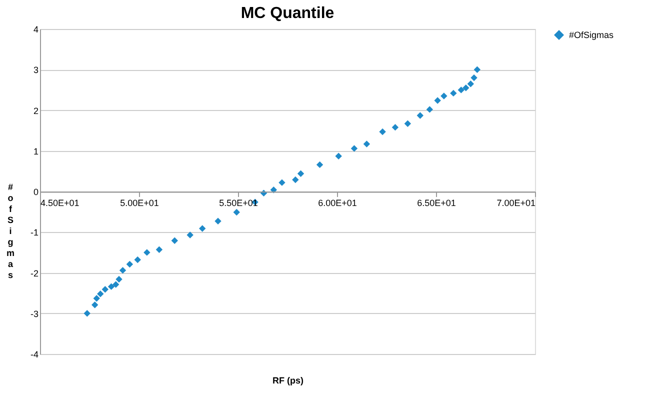 The image size is (652, 411). I want to click on x-tick-label: 5.50E+01, so click(238, 203).